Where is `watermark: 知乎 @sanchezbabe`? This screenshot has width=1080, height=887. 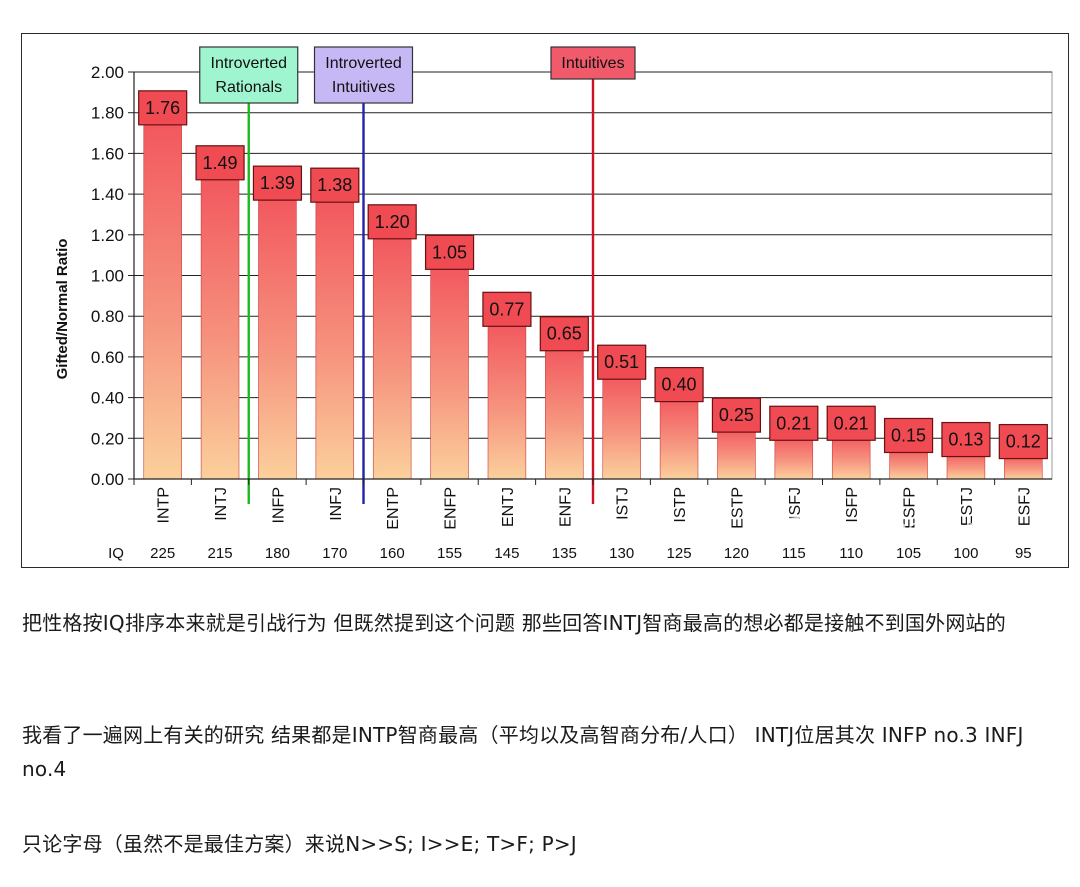 watermark: 知乎 @sanchezbabe is located at coordinates (876, 528).